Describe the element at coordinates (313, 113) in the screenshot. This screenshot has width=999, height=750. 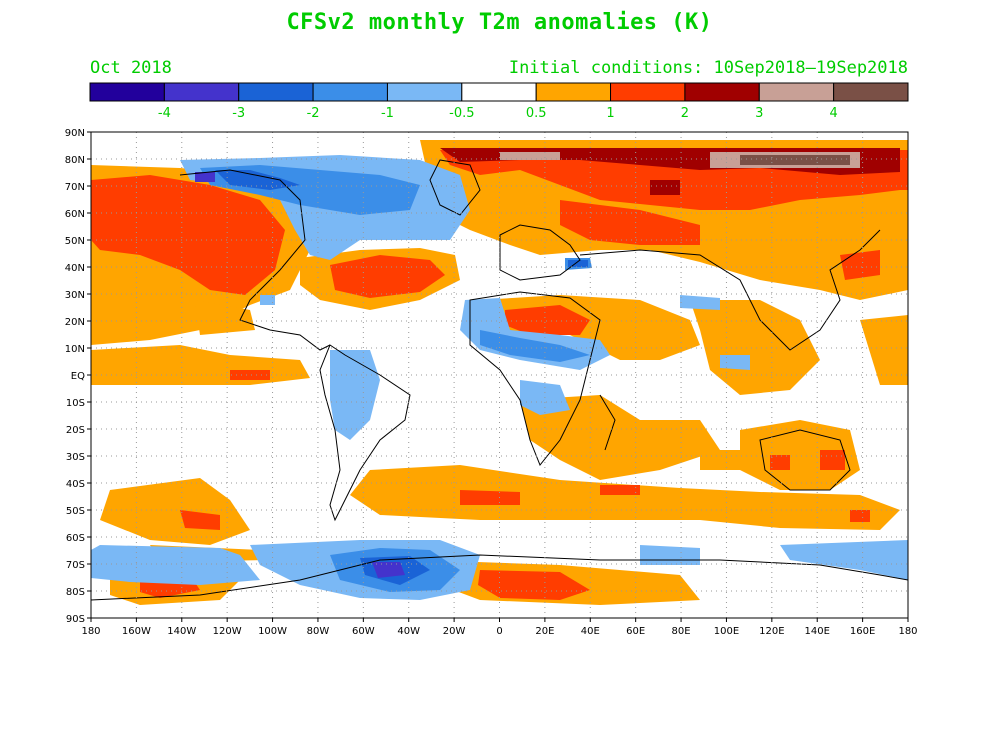
I see `colorbar-label: -2` at that location.